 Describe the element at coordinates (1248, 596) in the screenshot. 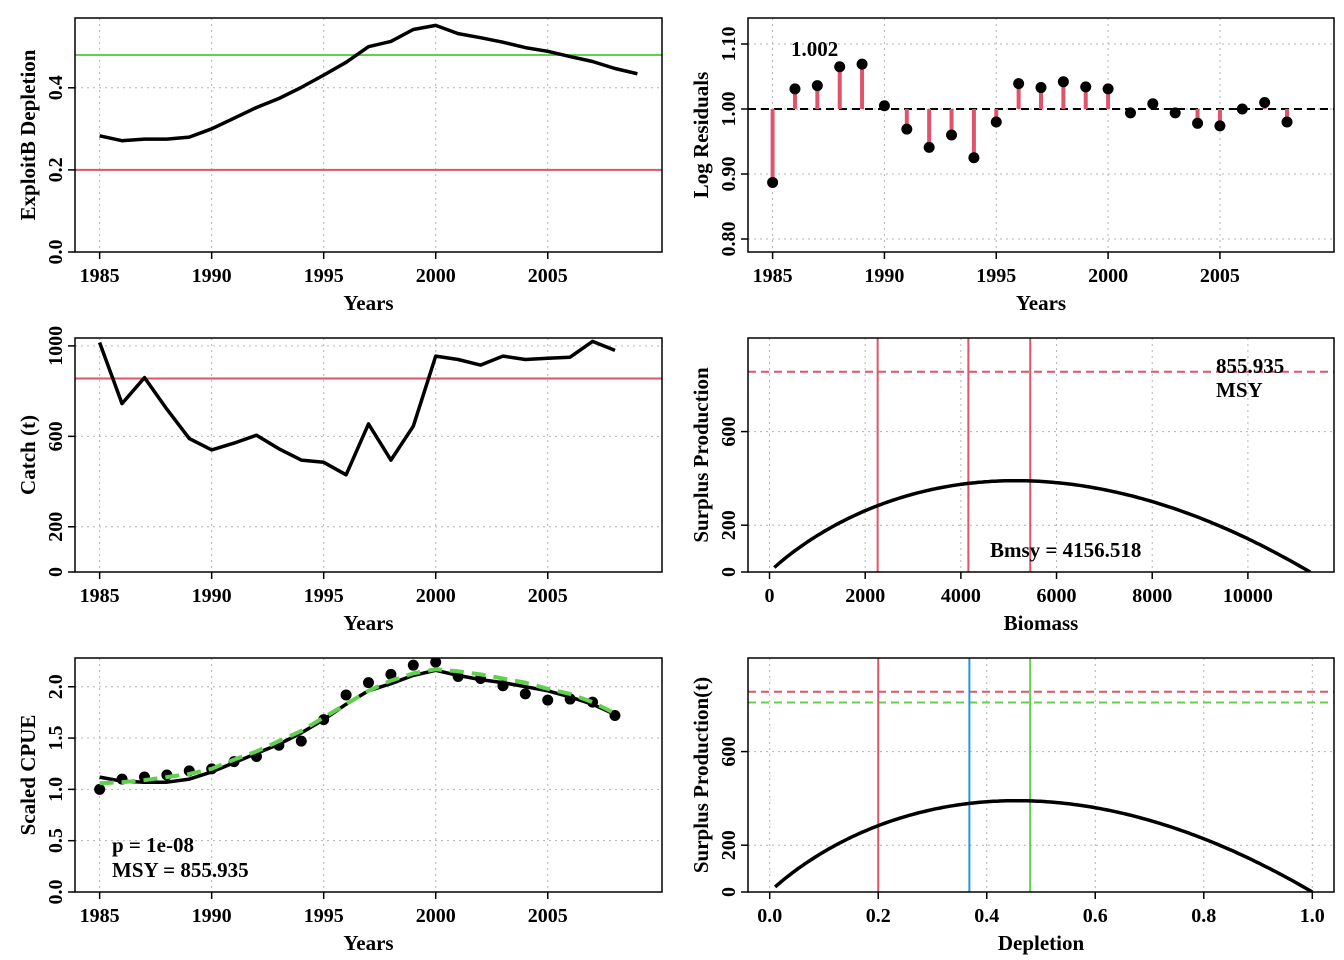

I see `x-tick-label: 10000` at that location.